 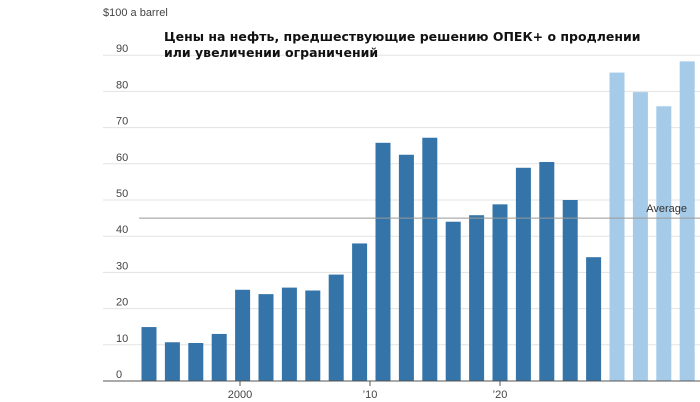 I want to click on y-tick-label-50: 50, so click(x=122, y=194).